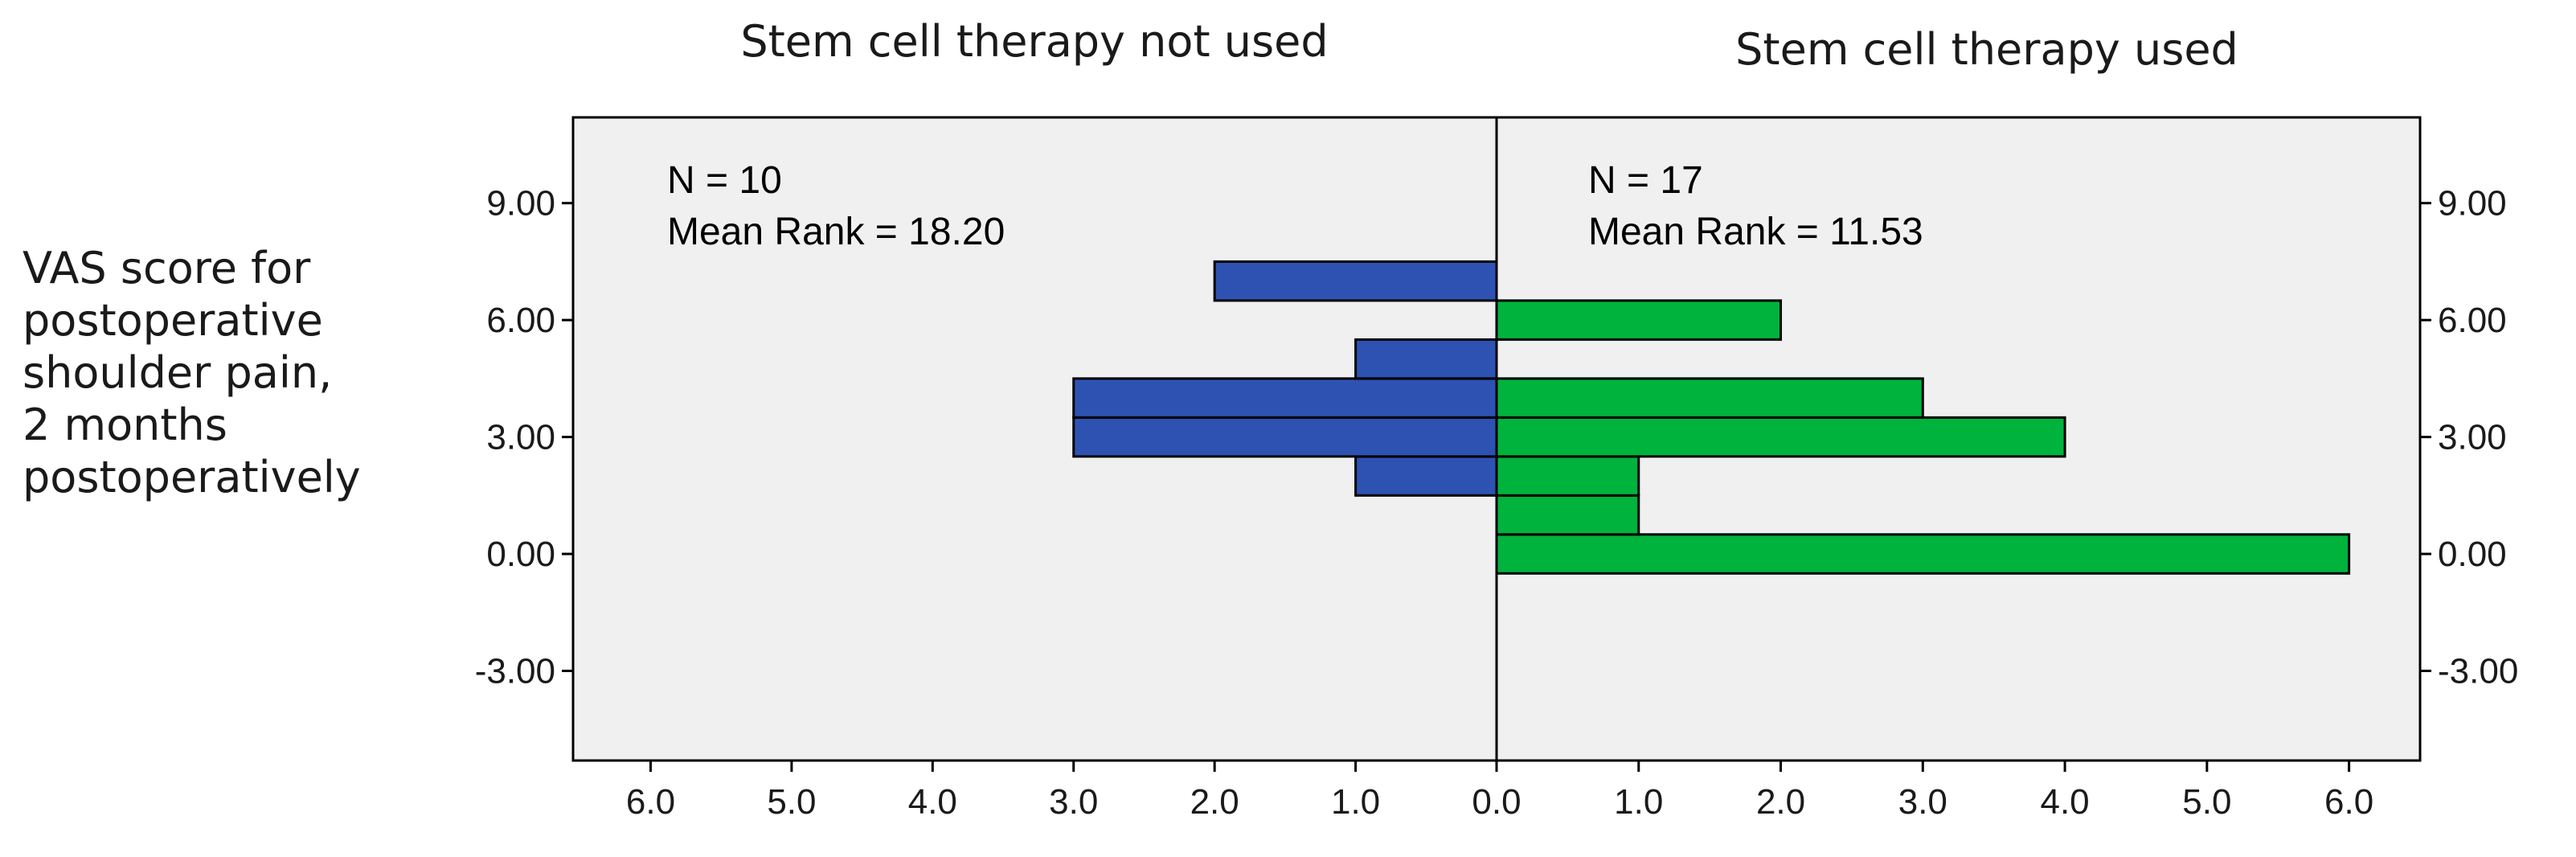 The height and width of the screenshot is (857, 2576). What do you see at coordinates (1755, 232) in the screenshot?
I see `right-mean-rank-label: Mean Rank = 11.53` at bounding box center [1755, 232].